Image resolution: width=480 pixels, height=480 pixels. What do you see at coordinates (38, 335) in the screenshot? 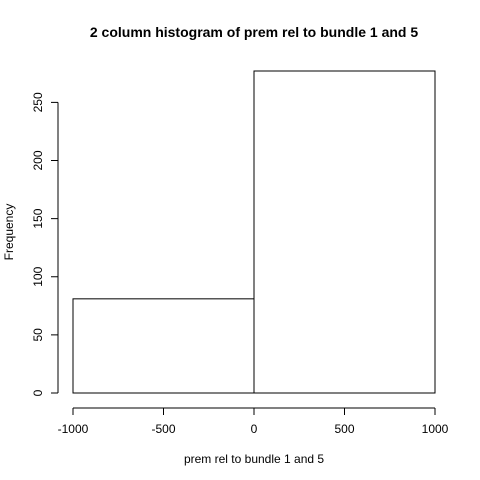
I see `y-tick-label: 50` at bounding box center [38, 335].